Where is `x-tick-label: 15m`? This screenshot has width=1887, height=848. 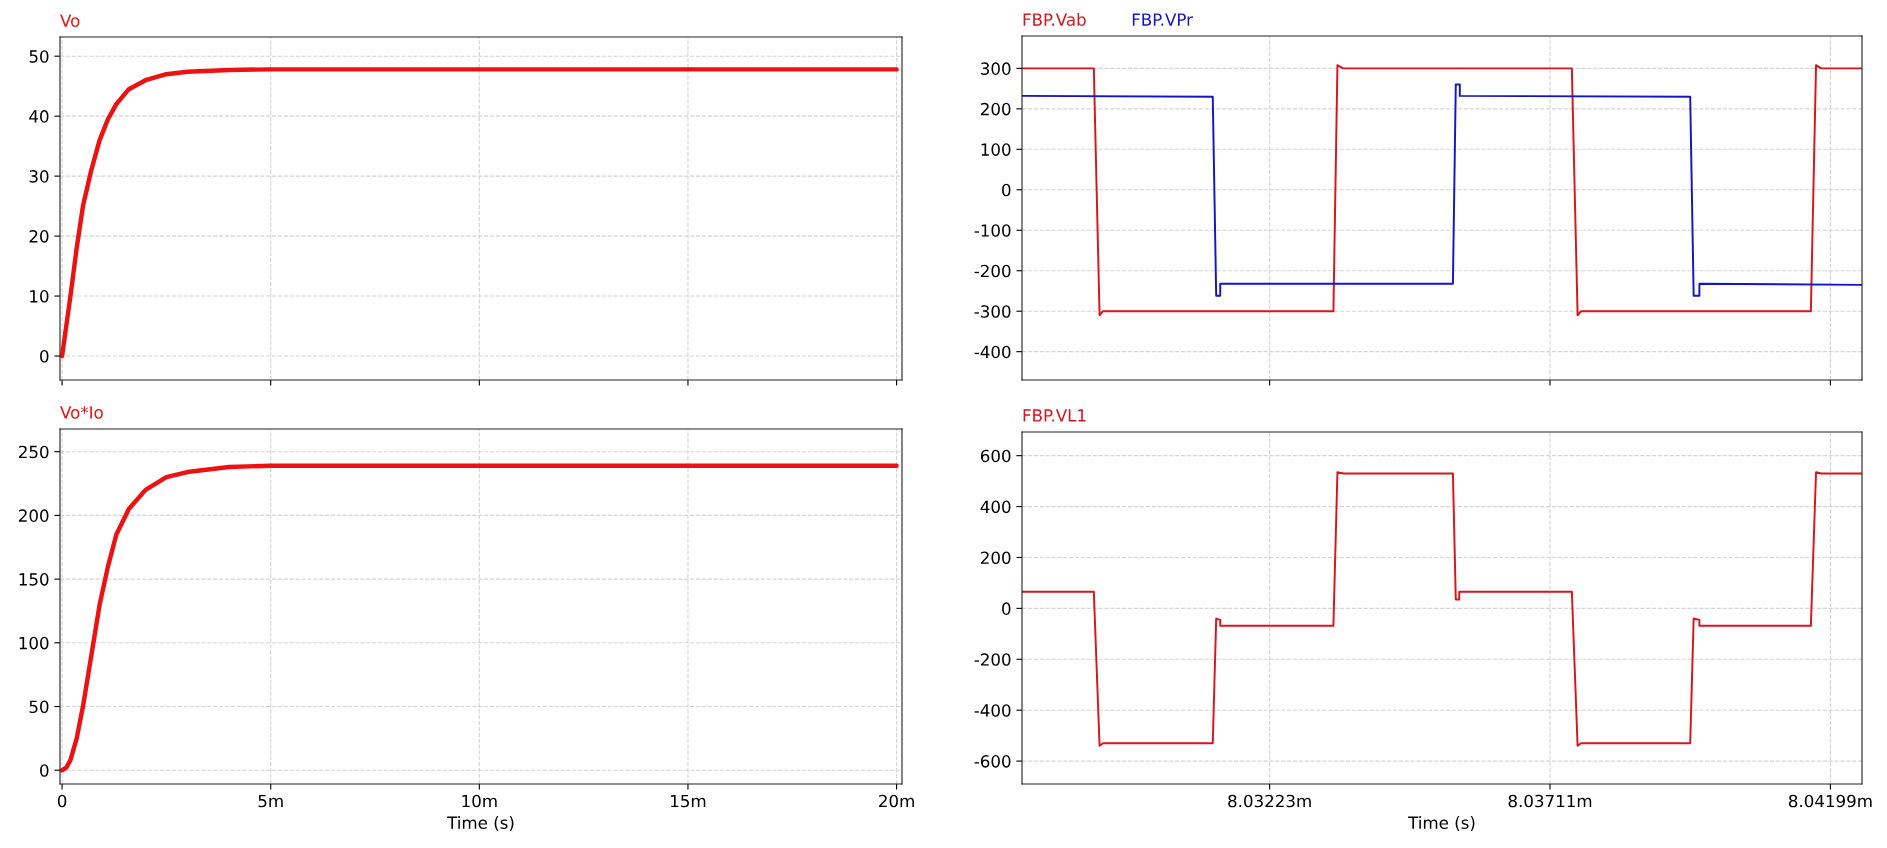
x-tick-label: 15m is located at coordinates (688, 801).